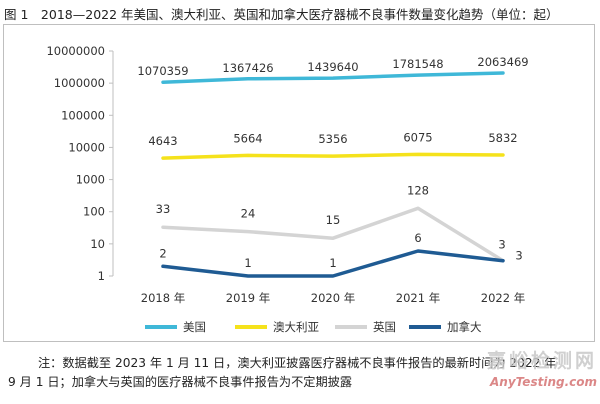  Describe the element at coordinates (162, 141) in the screenshot. I see `data-label: 4643` at that location.